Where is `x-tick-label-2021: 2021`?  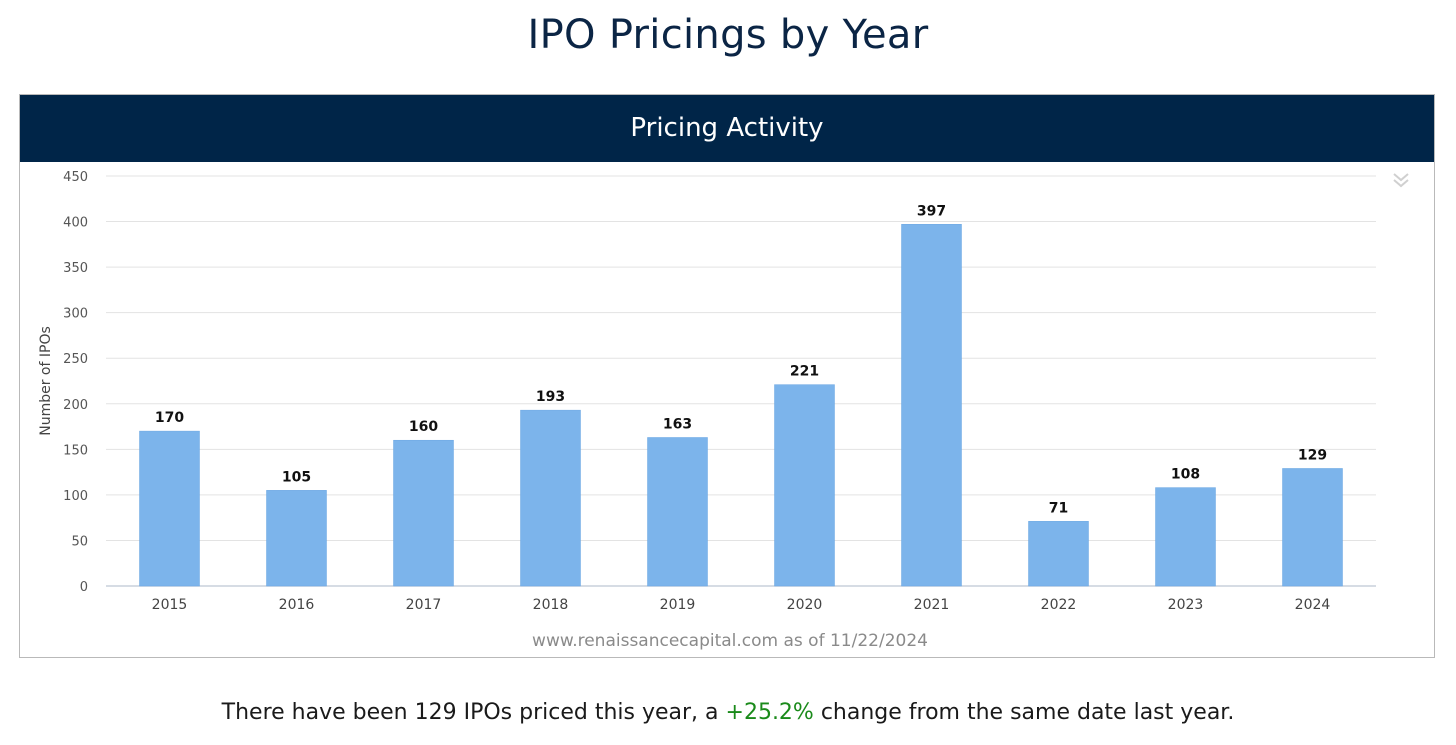
x-tick-label-2021: 2021 is located at coordinates (932, 605).